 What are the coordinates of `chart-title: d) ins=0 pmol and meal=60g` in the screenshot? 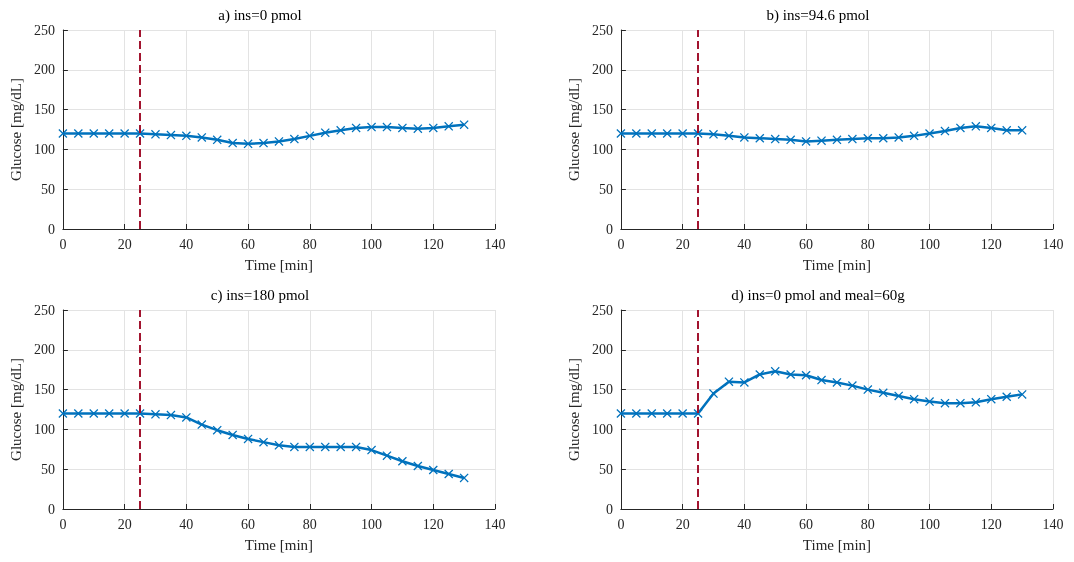 It's located at (818, 295).